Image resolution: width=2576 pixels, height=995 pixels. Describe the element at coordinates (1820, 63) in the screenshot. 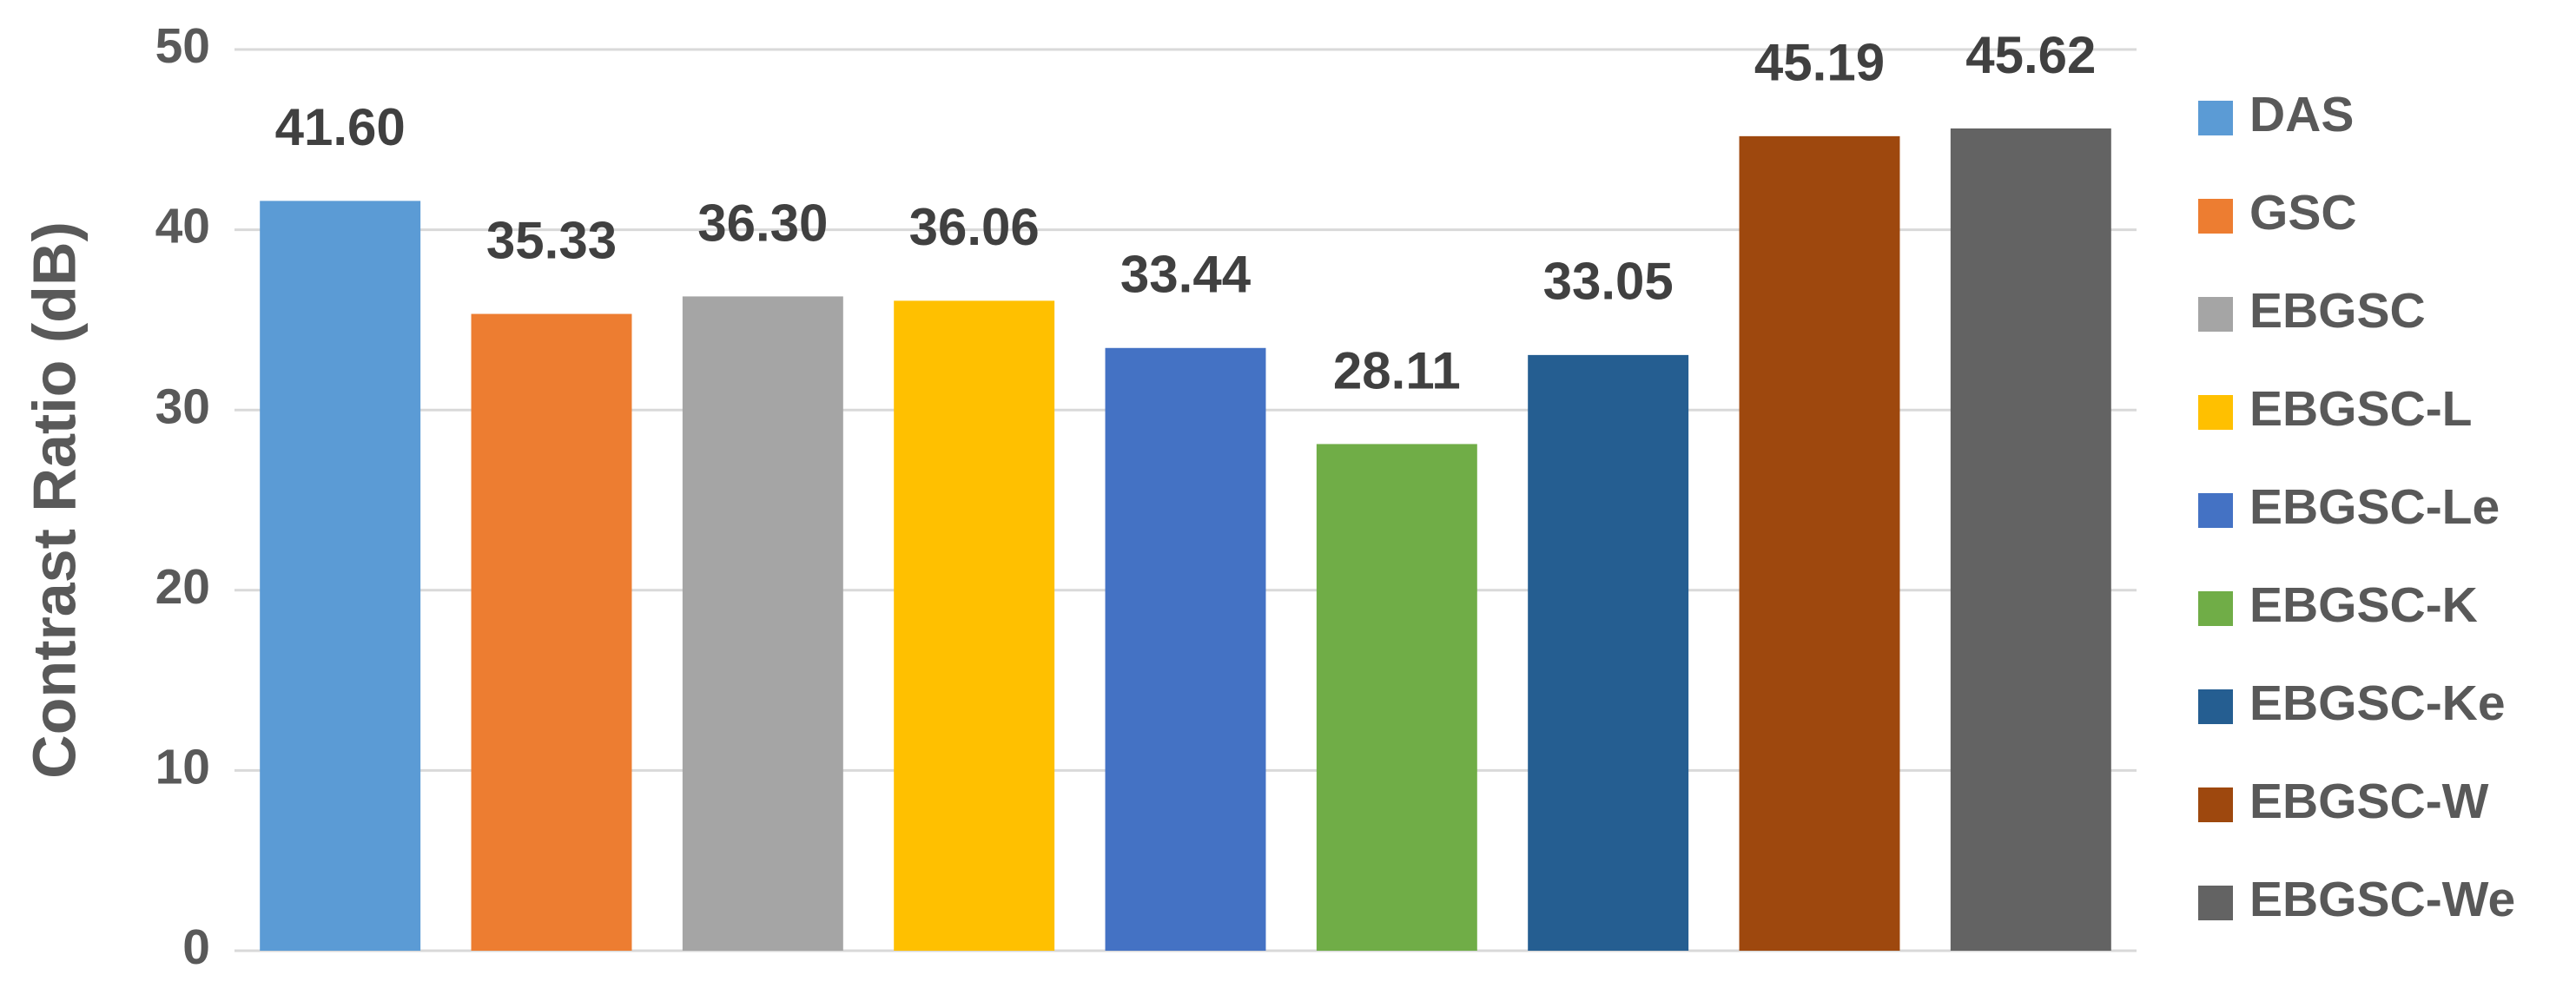

I see `value-label: 45.19` at that location.